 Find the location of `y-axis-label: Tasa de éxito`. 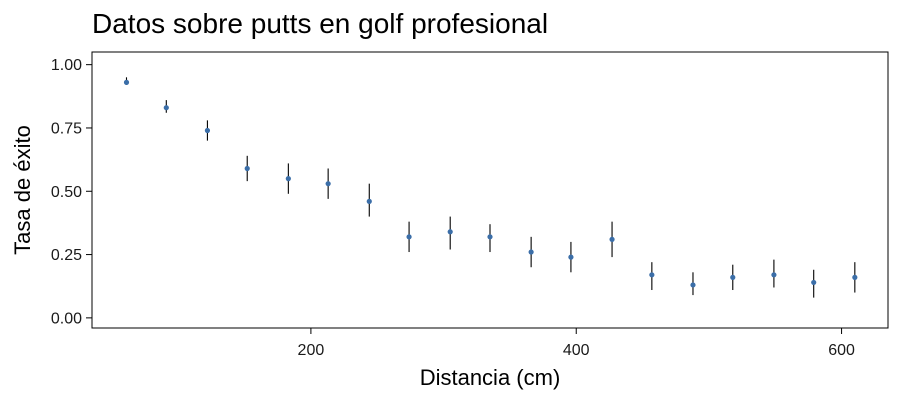

y-axis-label: Tasa de éxito is located at coordinates (22, 190).